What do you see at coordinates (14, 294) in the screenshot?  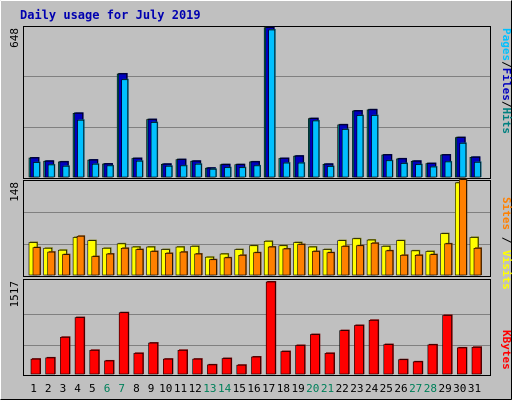 I see `panel-bottom-ymax: 1517` at bounding box center [14, 294].